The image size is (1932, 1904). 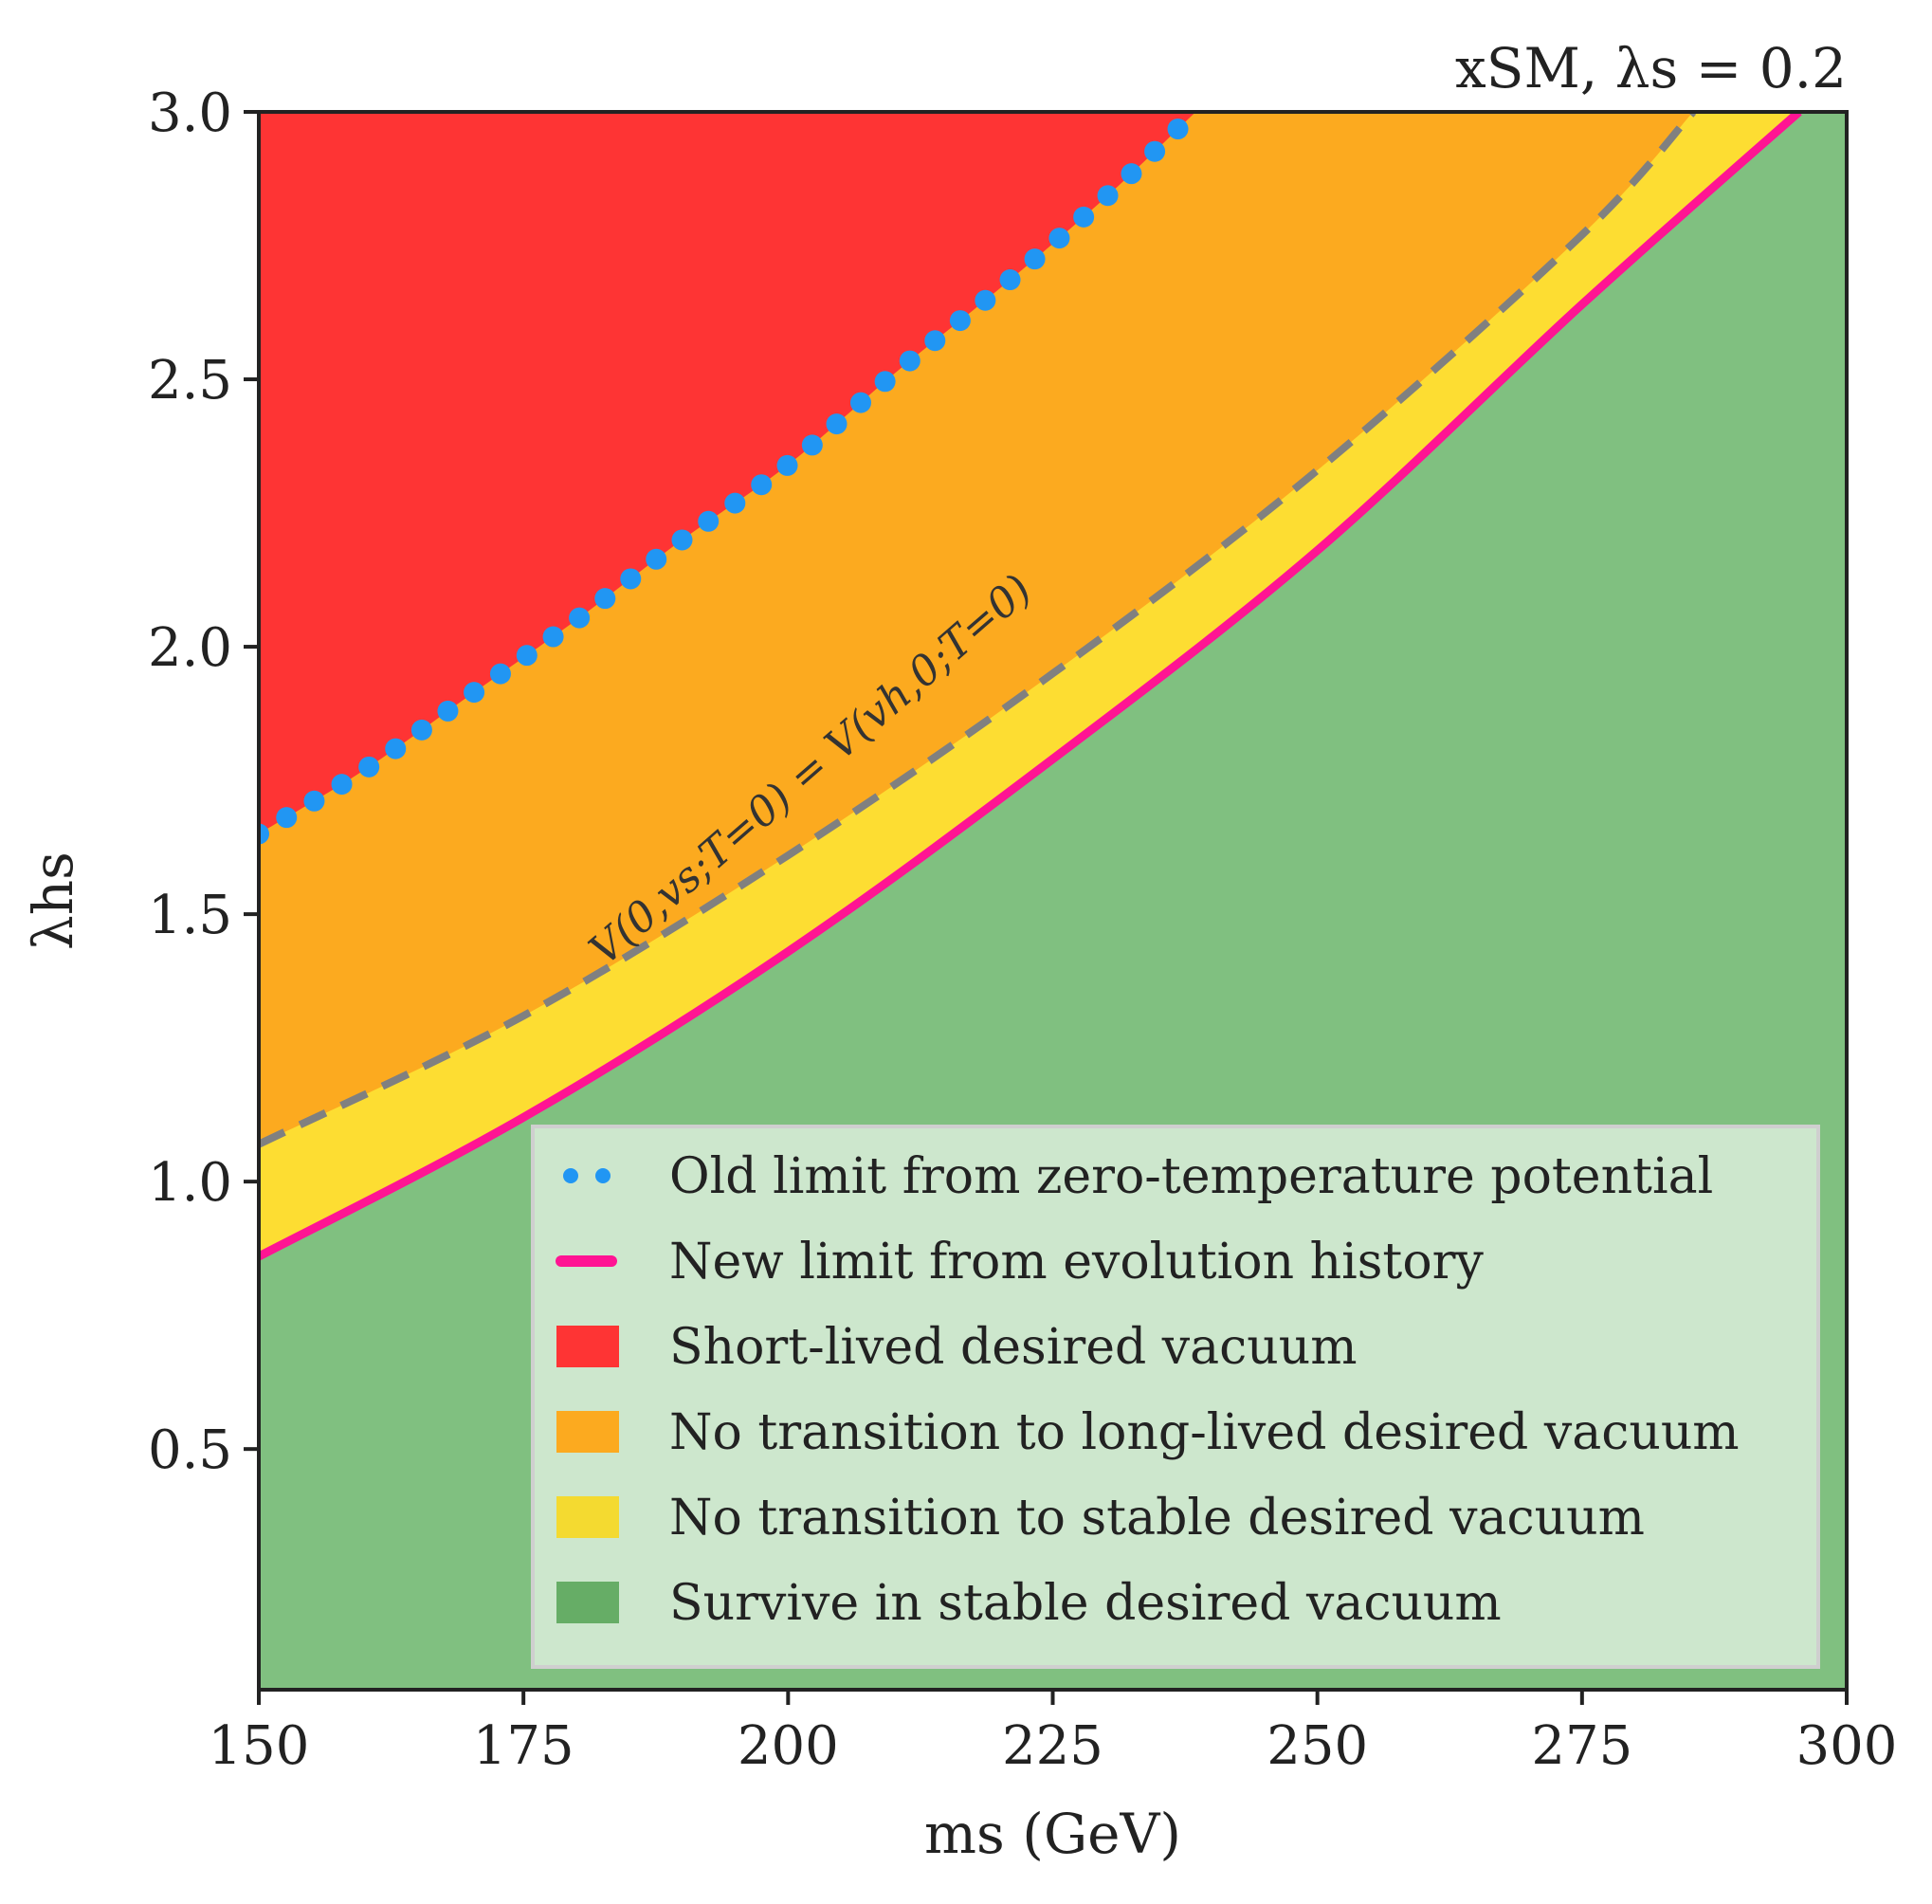 I want to click on y-axis: 0.5 1.0 1.5 2.0 2.5 3.0, so click(x=204, y=782).